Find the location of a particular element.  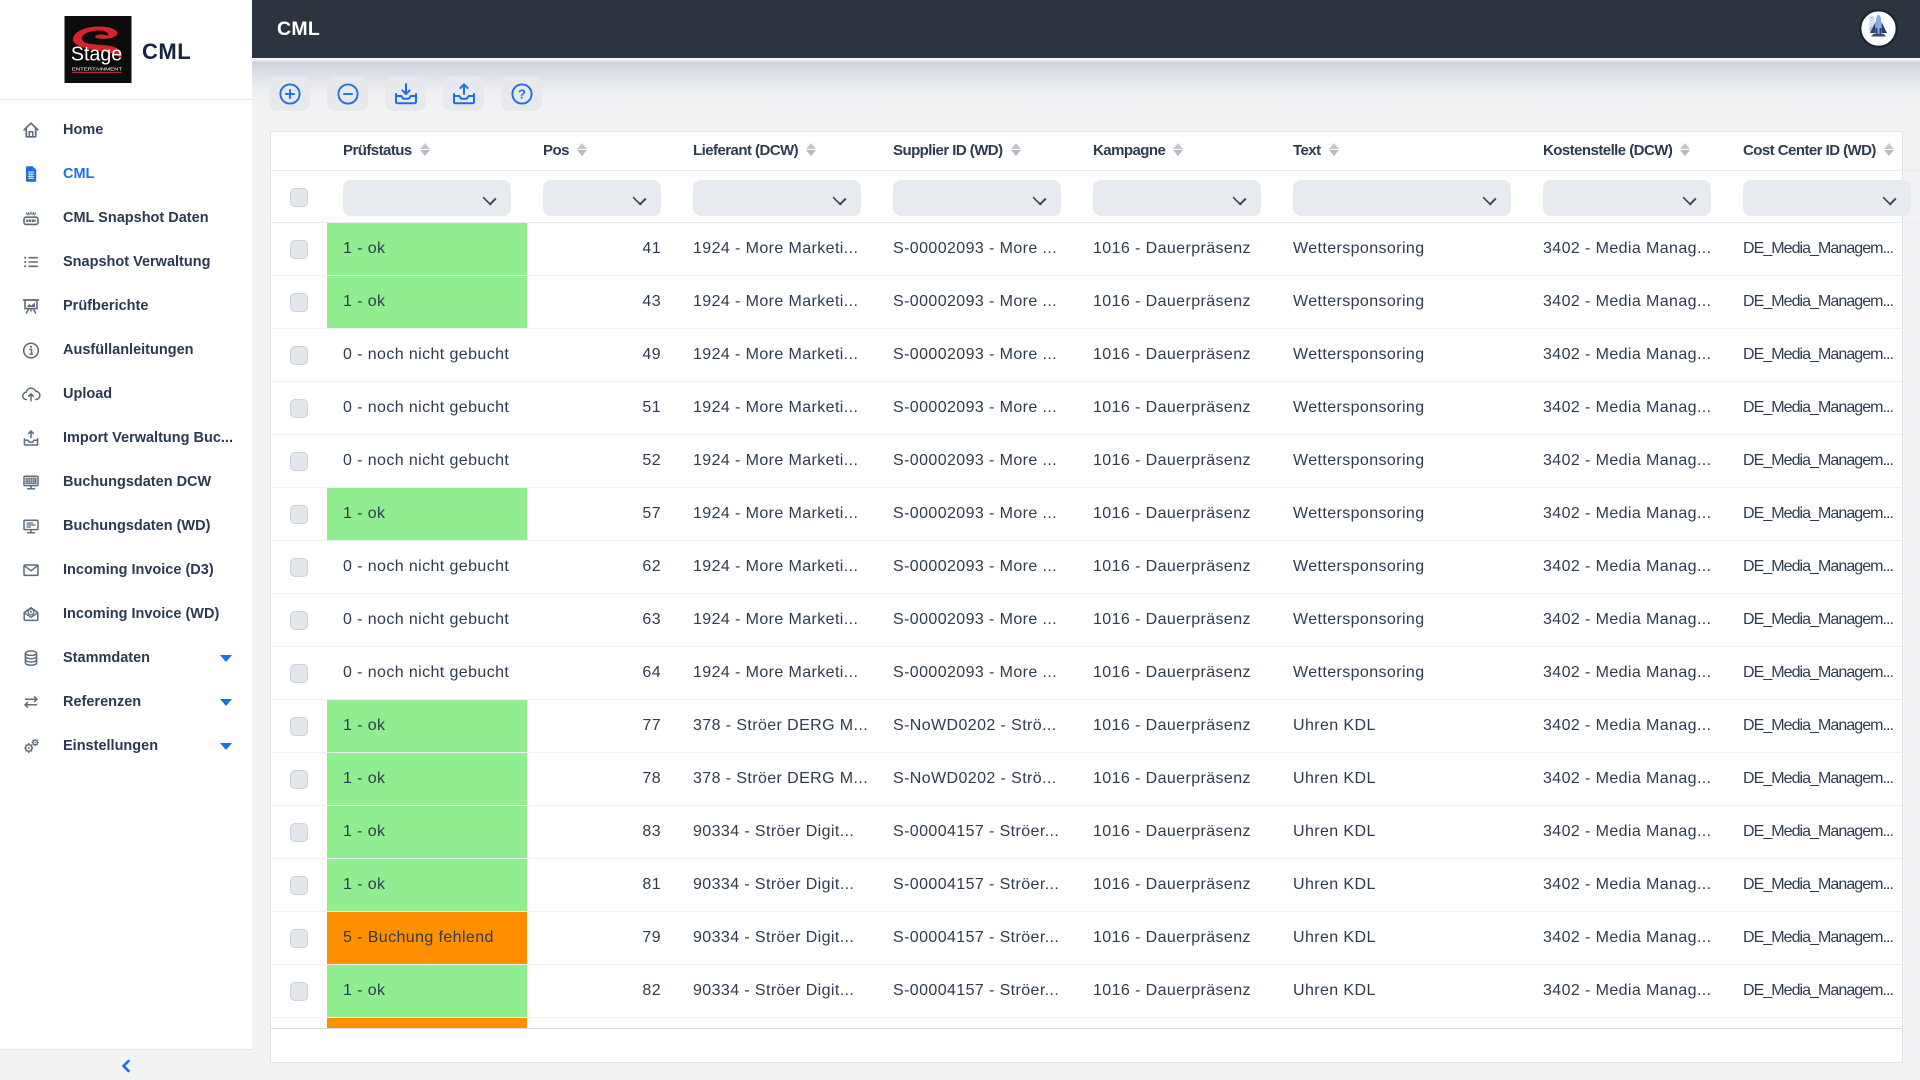

svg-text: Stage is located at coordinates (96, 54).